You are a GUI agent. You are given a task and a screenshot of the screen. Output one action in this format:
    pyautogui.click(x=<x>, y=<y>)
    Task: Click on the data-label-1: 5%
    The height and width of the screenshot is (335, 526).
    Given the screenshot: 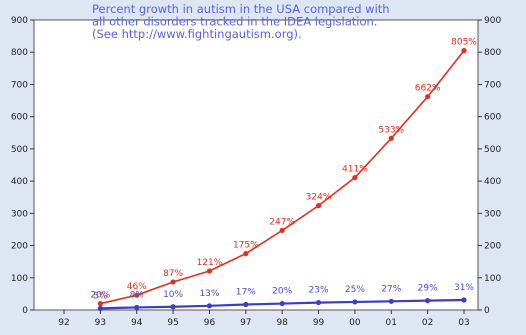 What is the action you would take?
    pyautogui.click(x=100, y=296)
    